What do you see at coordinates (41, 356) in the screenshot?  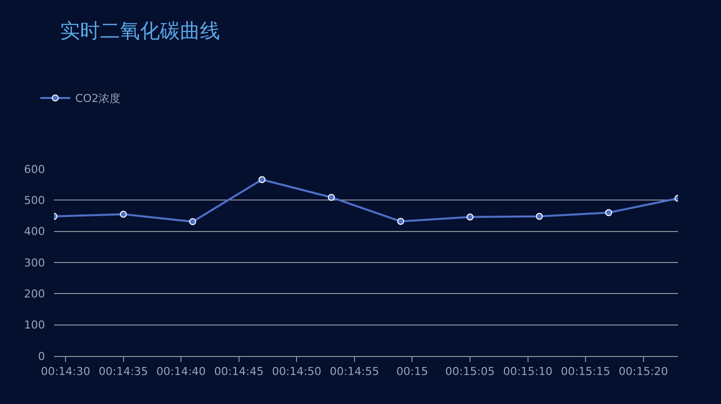 I see `y-tick-label: 0` at bounding box center [41, 356].